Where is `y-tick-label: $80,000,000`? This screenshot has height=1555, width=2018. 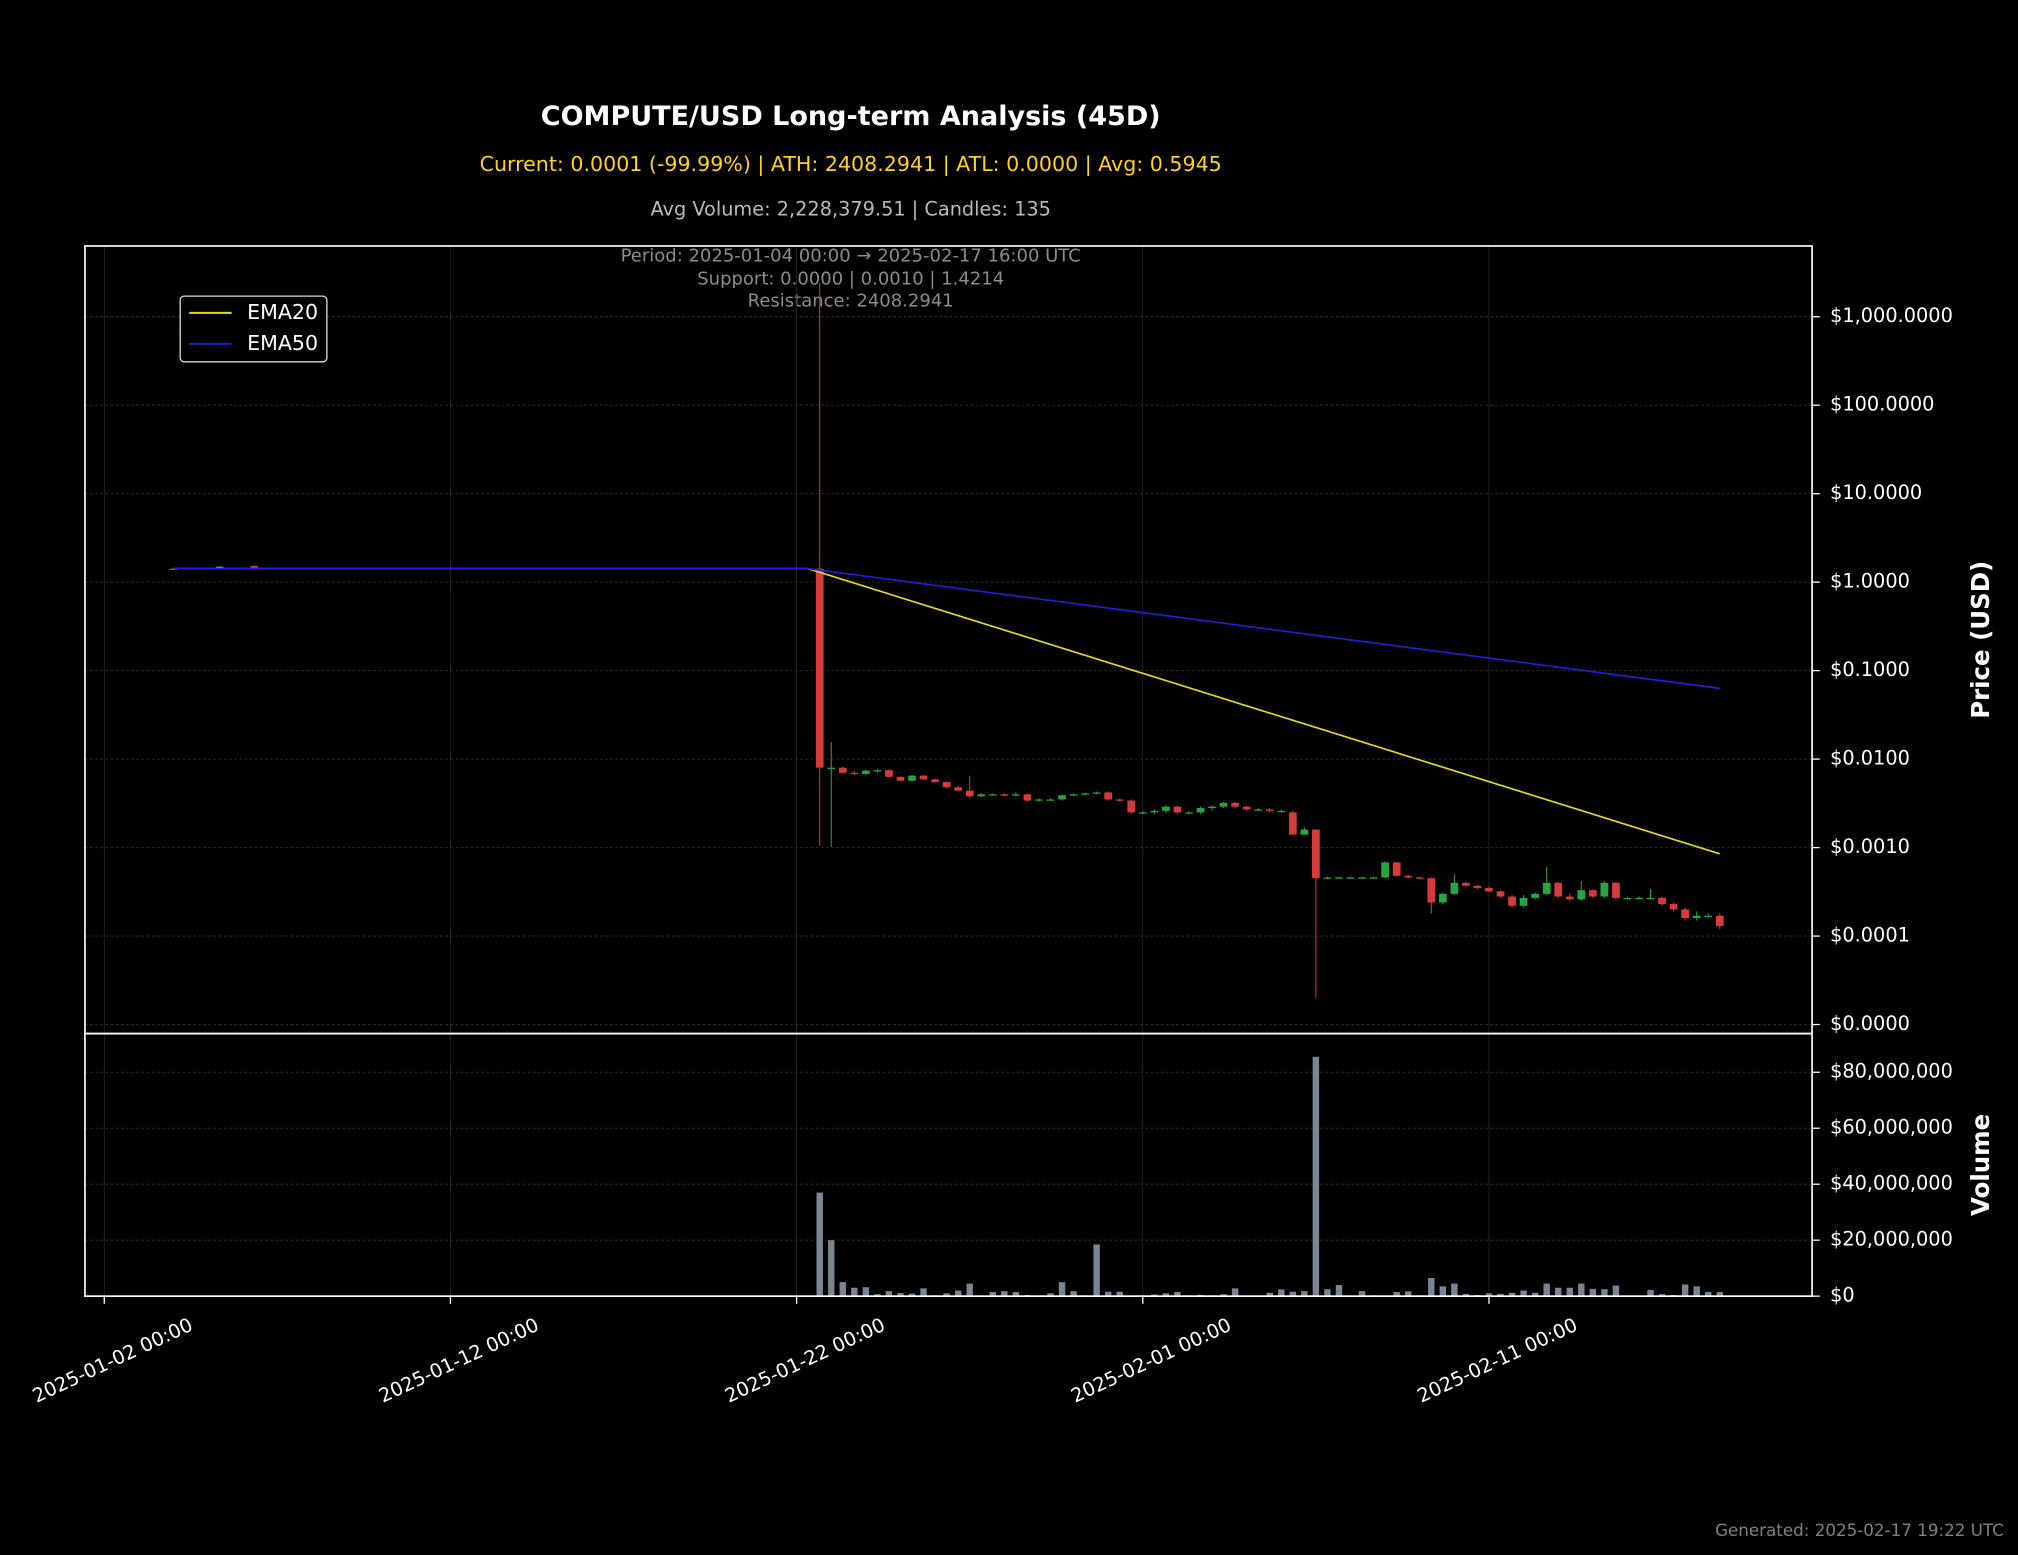
y-tick-label: $80,000,000 is located at coordinates (1891, 1071).